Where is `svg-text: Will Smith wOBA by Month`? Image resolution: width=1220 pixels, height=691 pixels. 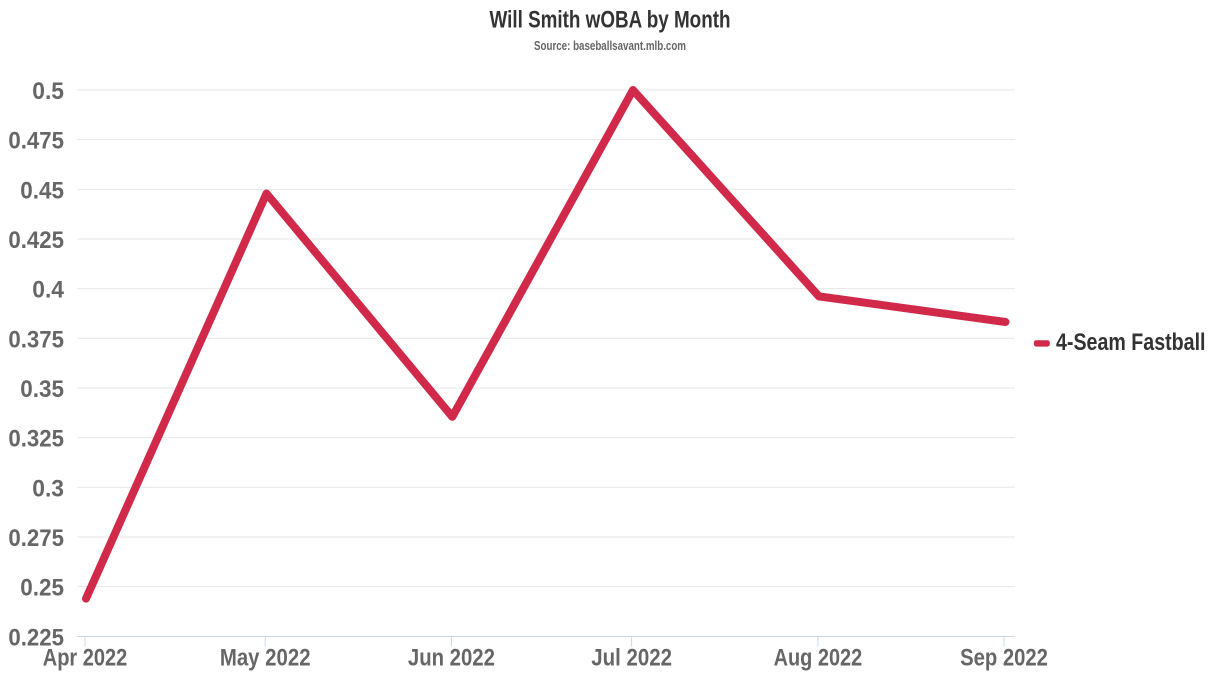 svg-text: Will Smith wOBA by Month is located at coordinates (610, 19).